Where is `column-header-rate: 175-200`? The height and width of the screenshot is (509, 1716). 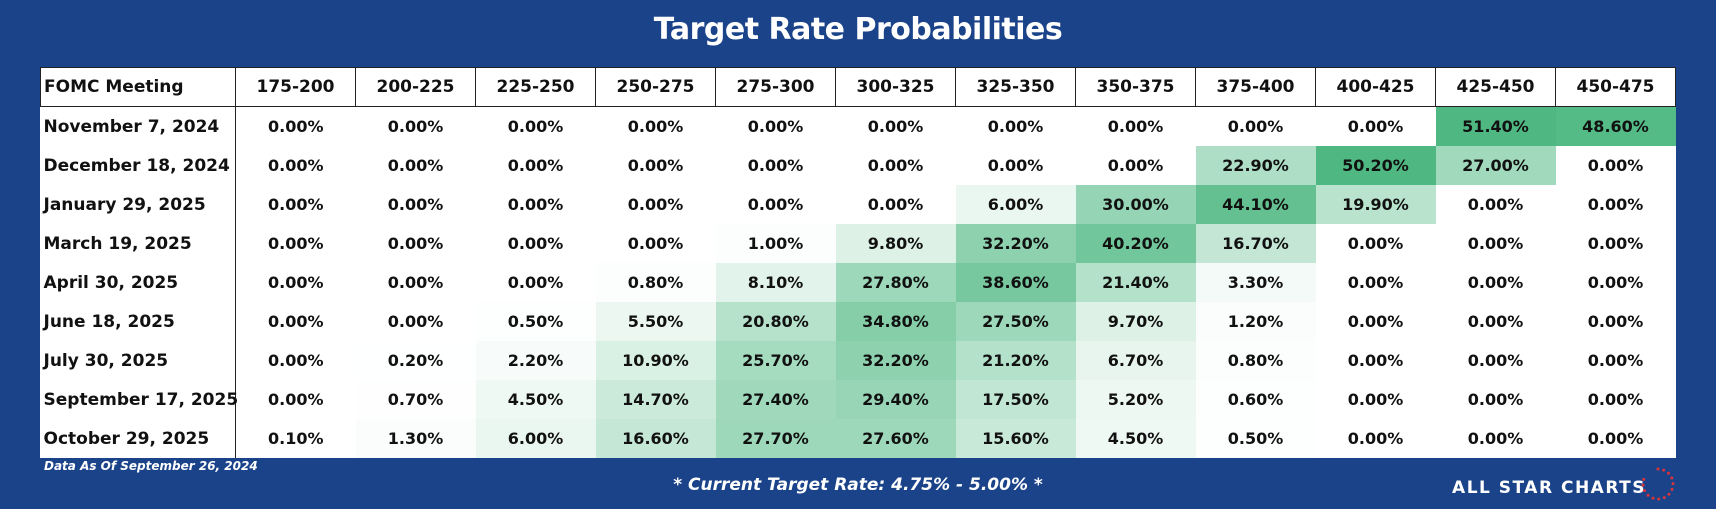
column-header-rate: 175-200 is located at coordinates (295, 87).